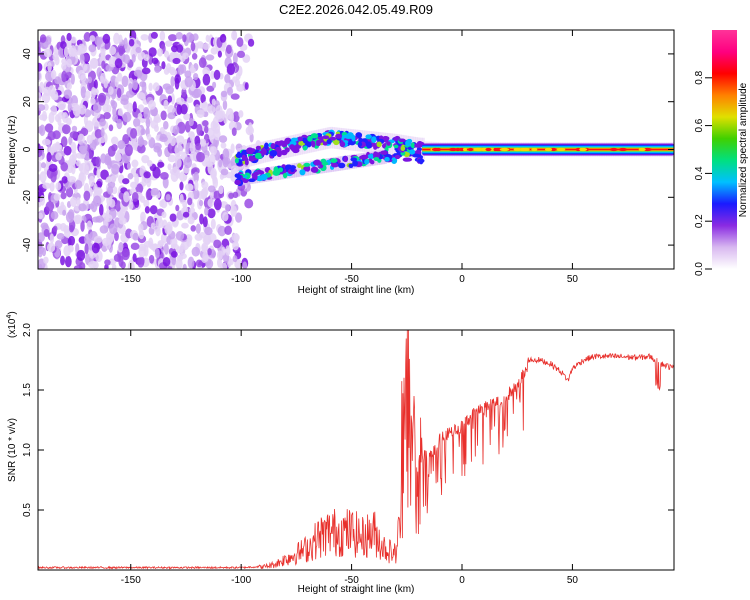 Image resolution: width=750 pixels, height=600 pixels. I want to click on x-tick-label: -50, so click(351, 279).